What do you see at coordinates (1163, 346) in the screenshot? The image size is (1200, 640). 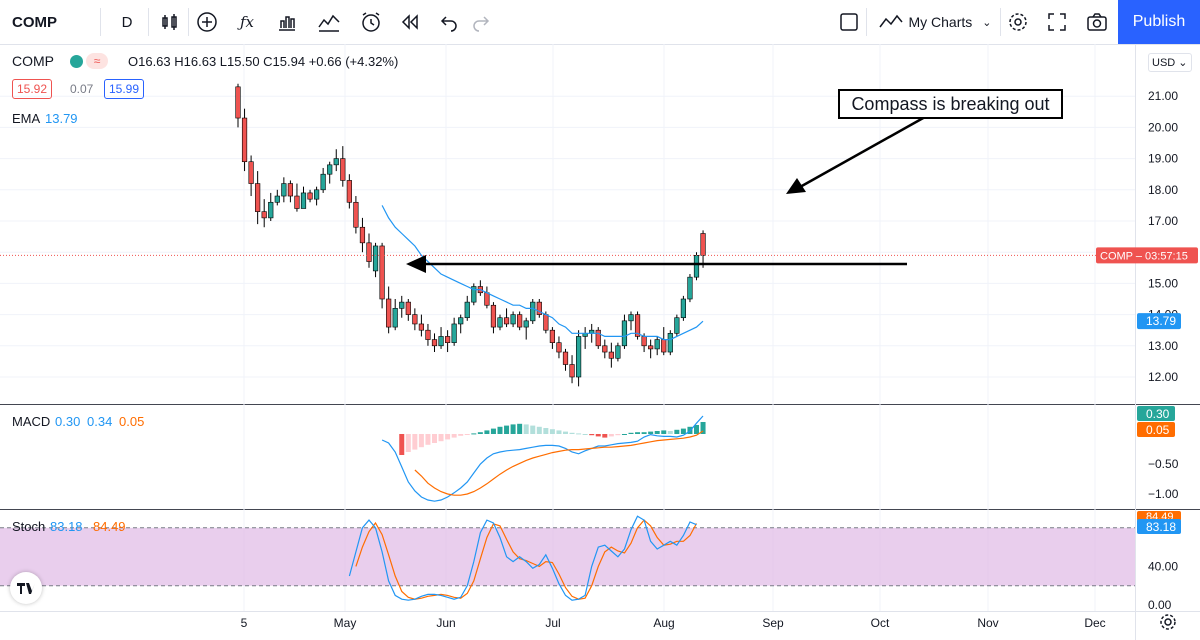 I see `price-tick-label: 13.00` at bounding box center [1163, 346].